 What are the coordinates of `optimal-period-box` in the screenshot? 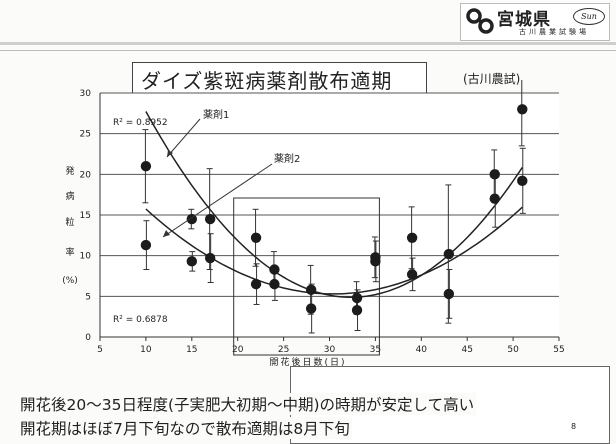 It's located at (306, 276).